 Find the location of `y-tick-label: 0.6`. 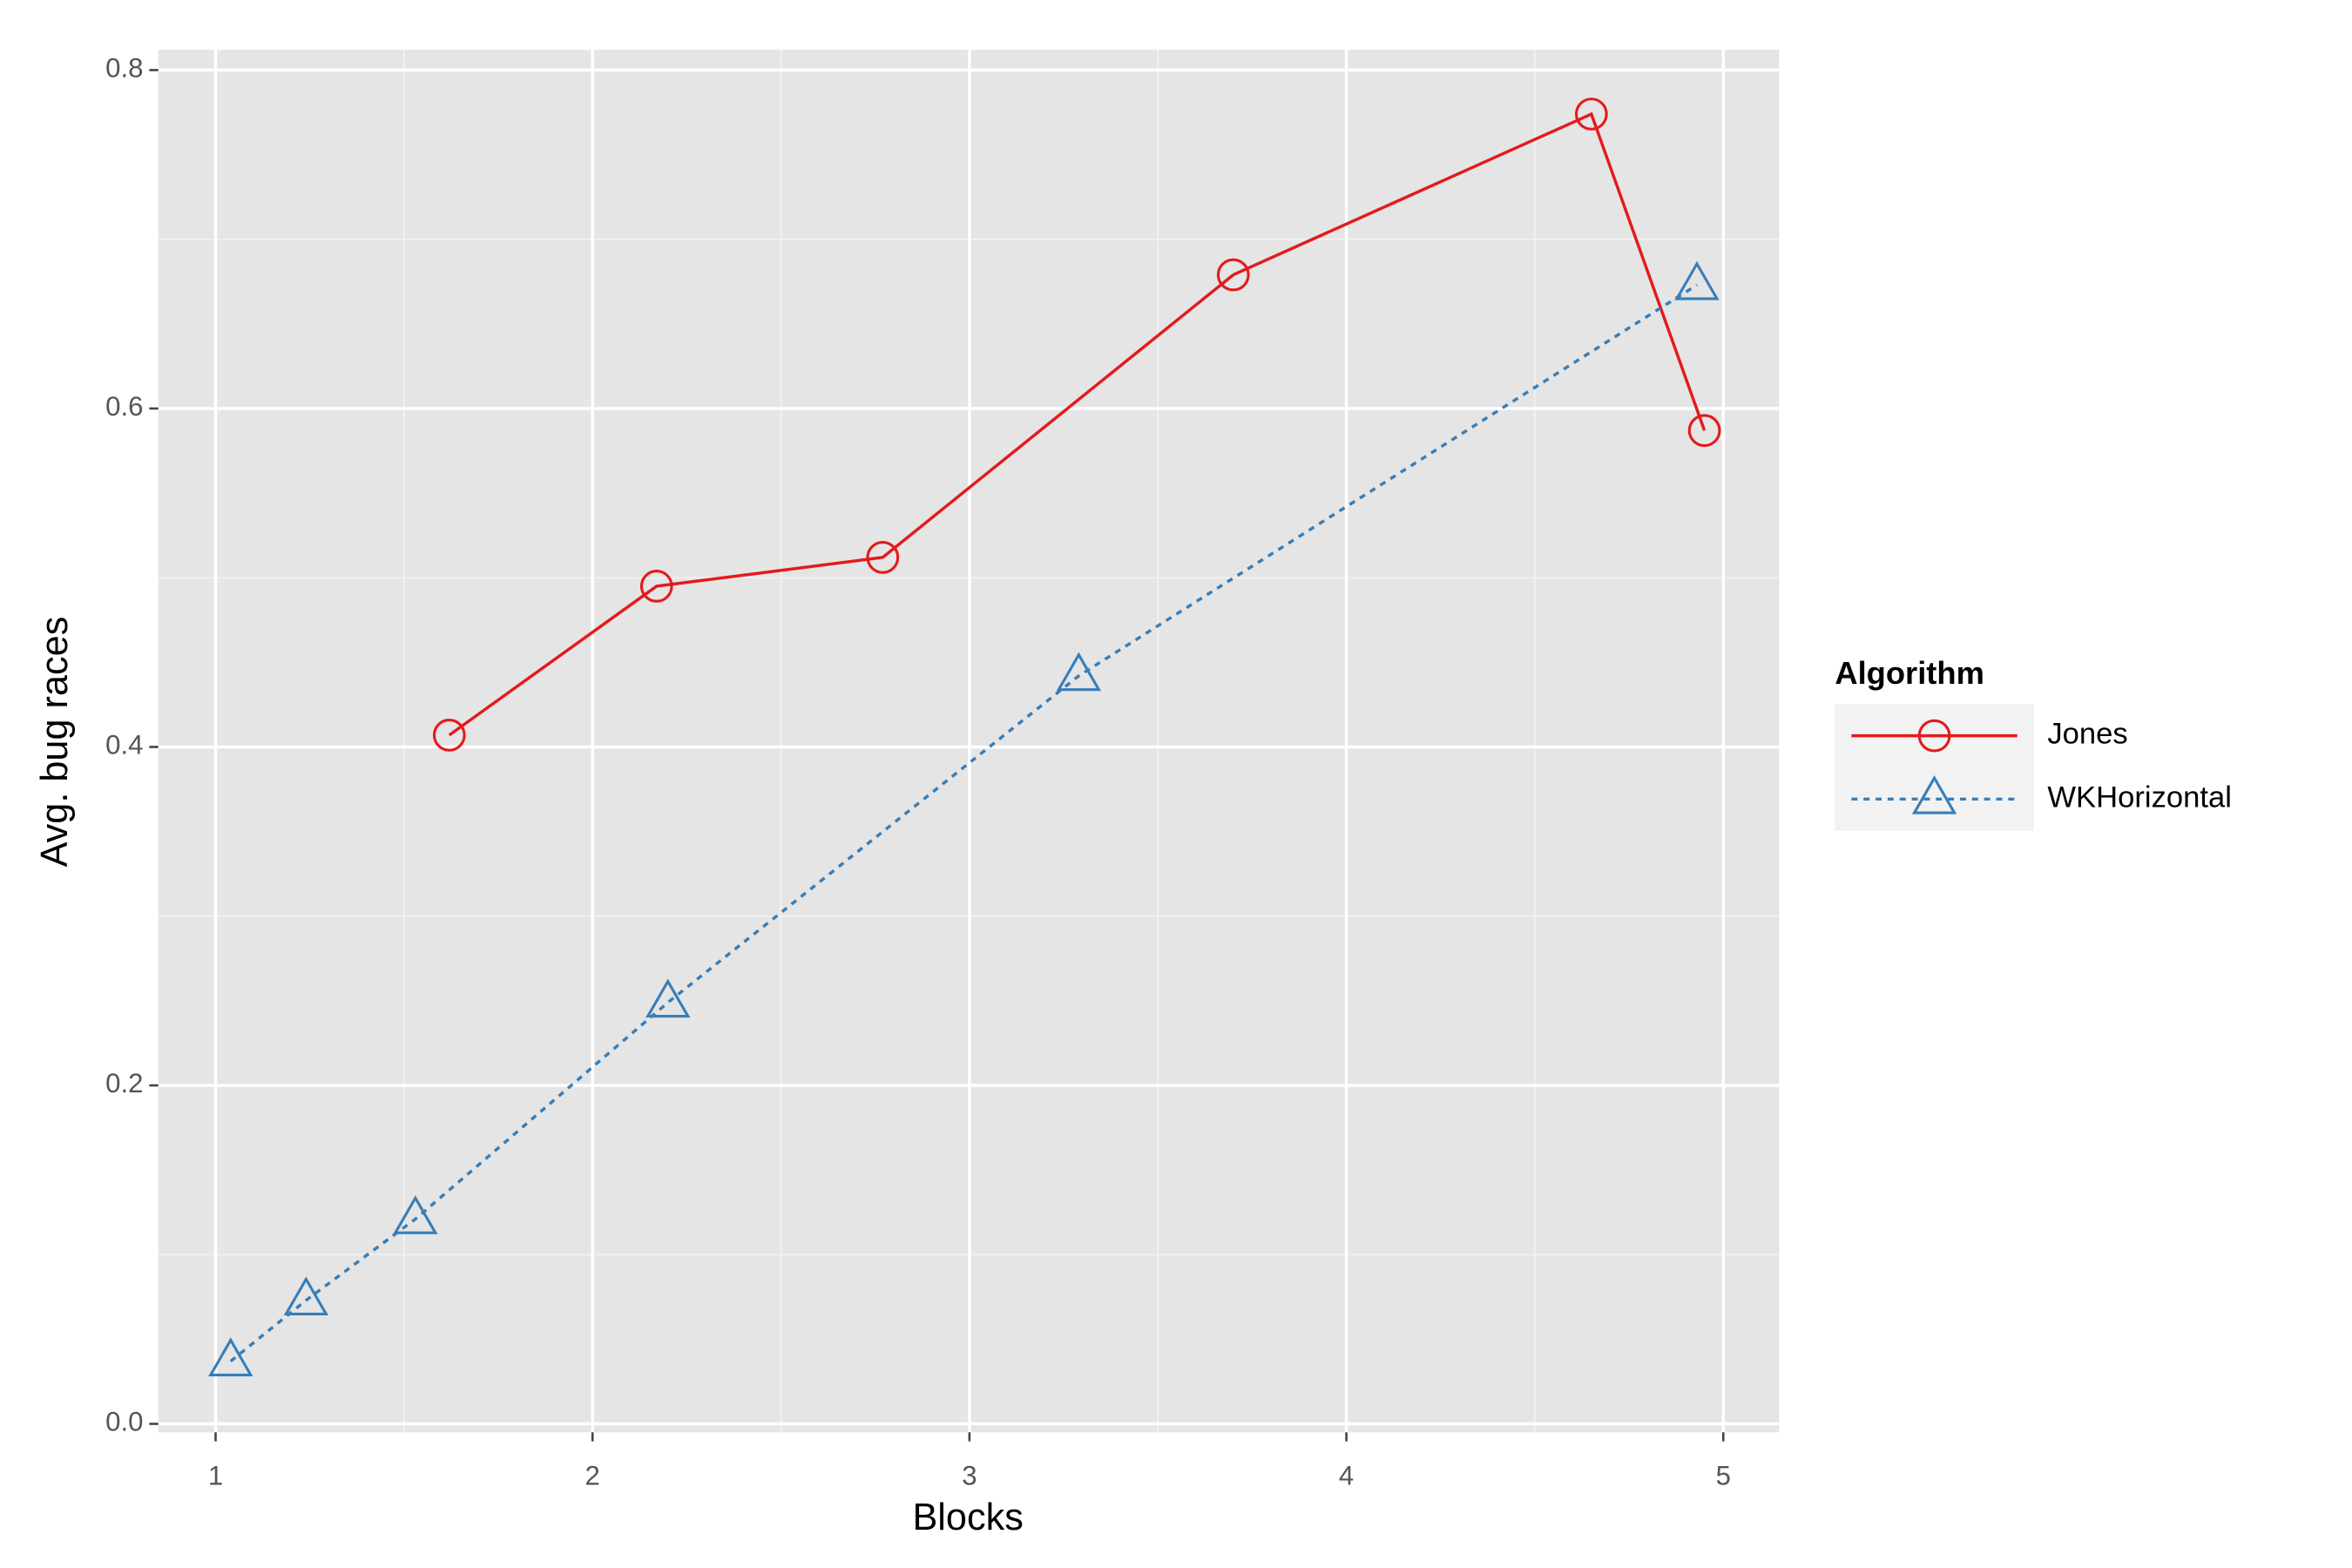

y-tick-label: 0.6 is located at coordinates (124, 406).